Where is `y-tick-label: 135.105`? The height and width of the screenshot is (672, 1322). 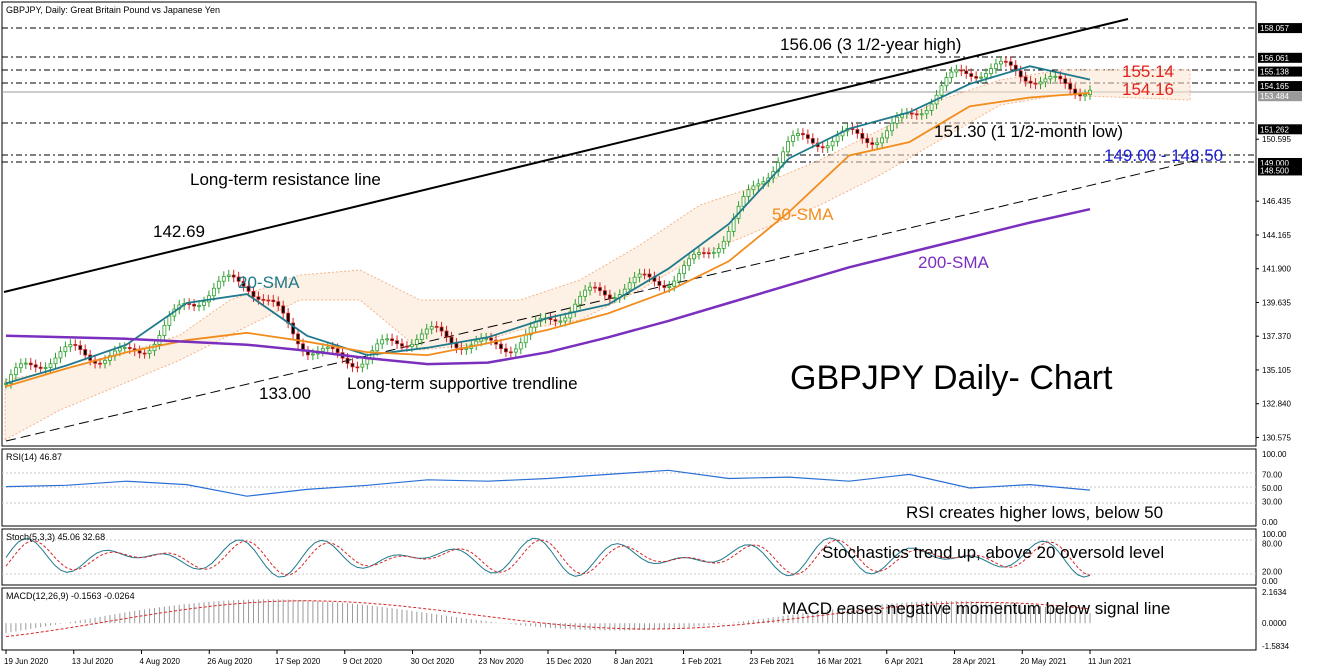
y-tick-label: 135.105 is located at coordinates (1276, 370).